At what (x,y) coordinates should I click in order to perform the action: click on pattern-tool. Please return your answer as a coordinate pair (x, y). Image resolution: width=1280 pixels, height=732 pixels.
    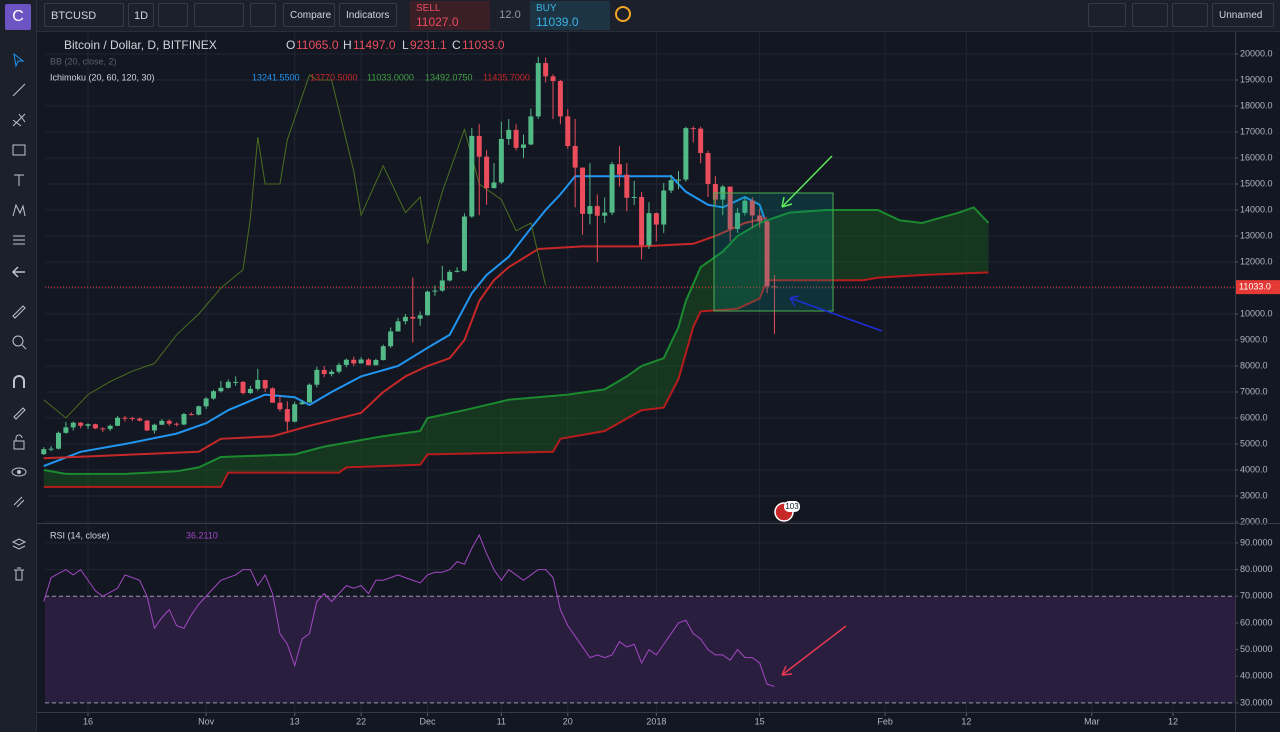
    Looking at the image, I should click on (19, 210).